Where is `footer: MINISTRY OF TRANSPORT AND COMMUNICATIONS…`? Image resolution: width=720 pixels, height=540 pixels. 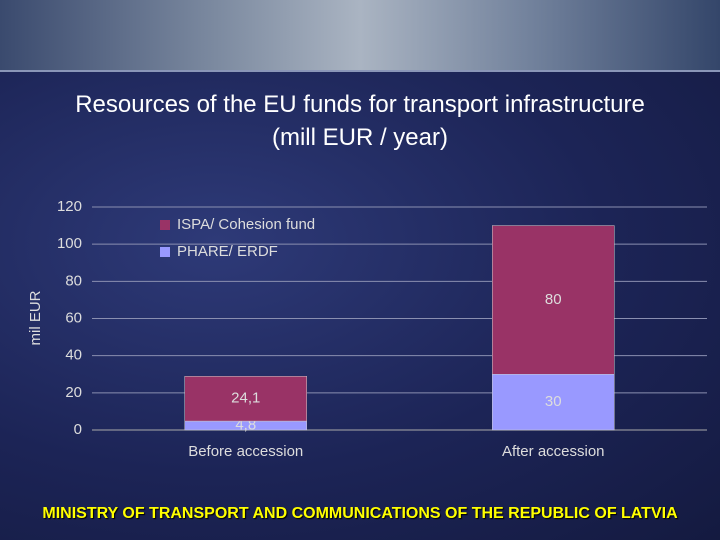
footer: MINISTRY OF TRANSPORT AND COMMUNICATIONS… is located at coordinates (360, 513).